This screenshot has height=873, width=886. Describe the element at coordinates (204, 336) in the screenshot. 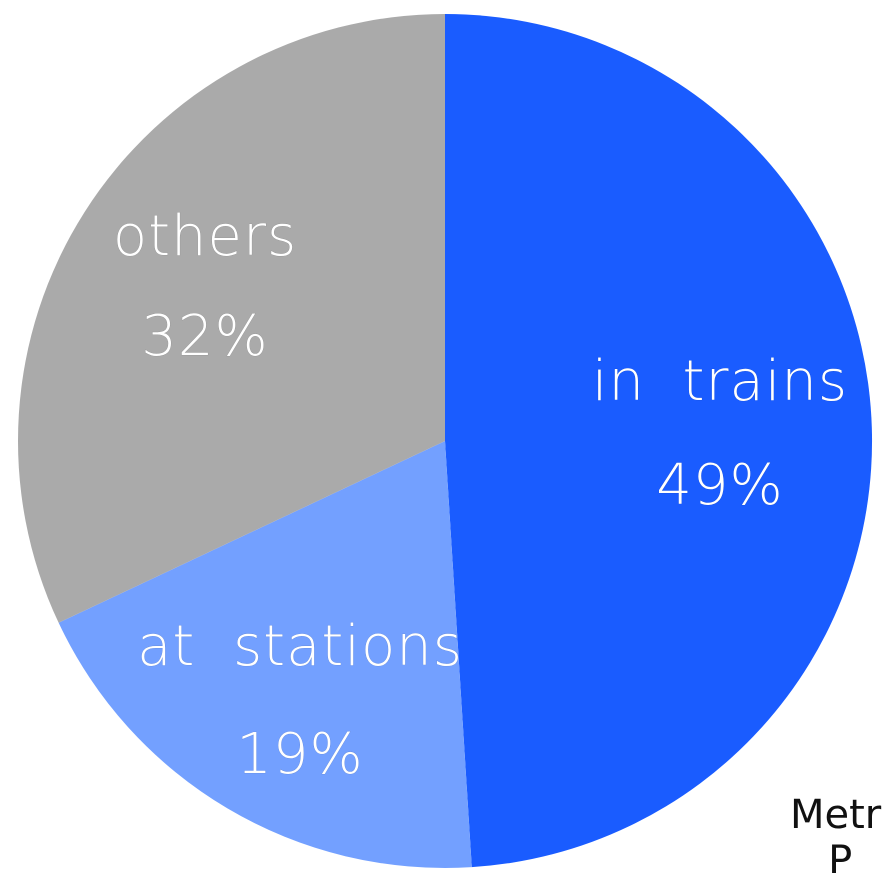

I see `slice-value-label: 32%` at that location.